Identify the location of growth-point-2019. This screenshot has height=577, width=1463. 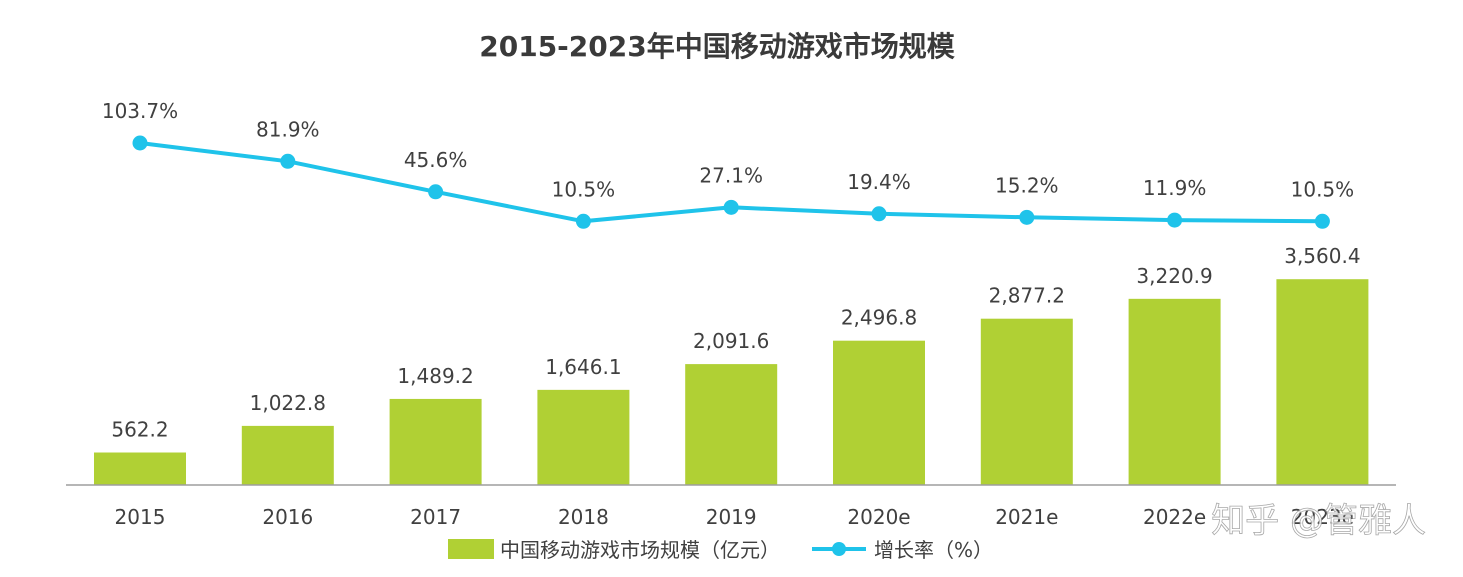
(731, 207).